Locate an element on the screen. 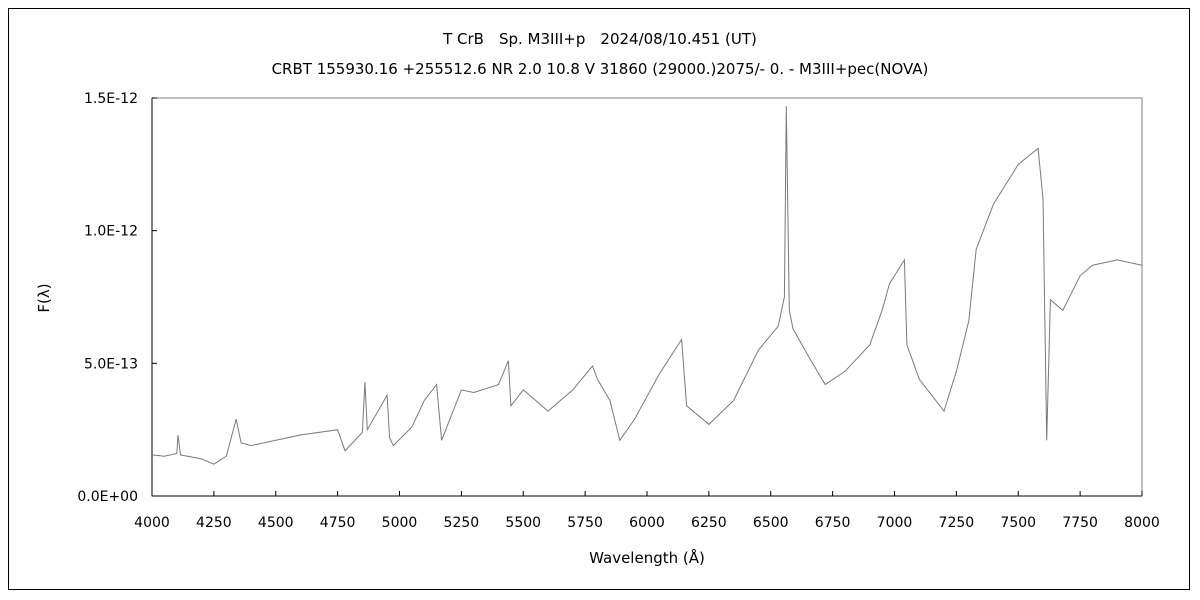 The width and height of the screenshot is (1200, 600). x-tick-label: 8000 is located at coordinates (1142, 523).